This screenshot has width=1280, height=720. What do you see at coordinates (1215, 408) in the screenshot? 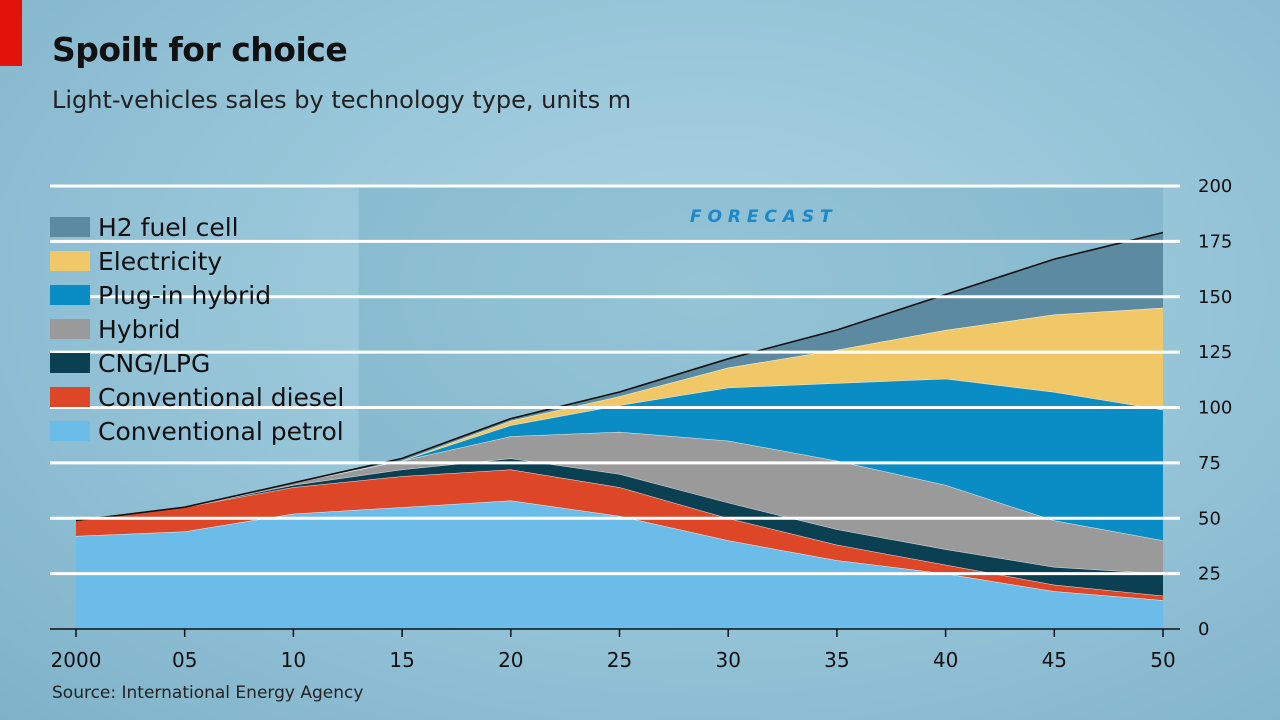
I see `y-tick-label-100: 100` at bounding box center [1215, 408].